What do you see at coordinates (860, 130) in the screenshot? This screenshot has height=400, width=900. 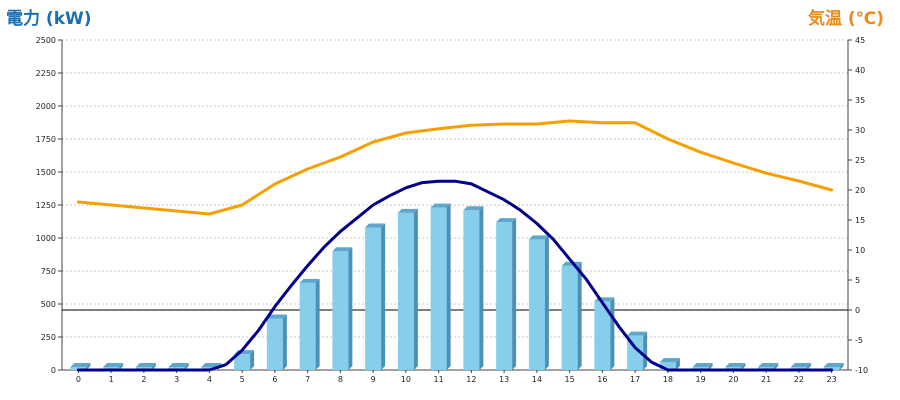 I see `right-tick-label: 30` at bounding box center [860, 130].